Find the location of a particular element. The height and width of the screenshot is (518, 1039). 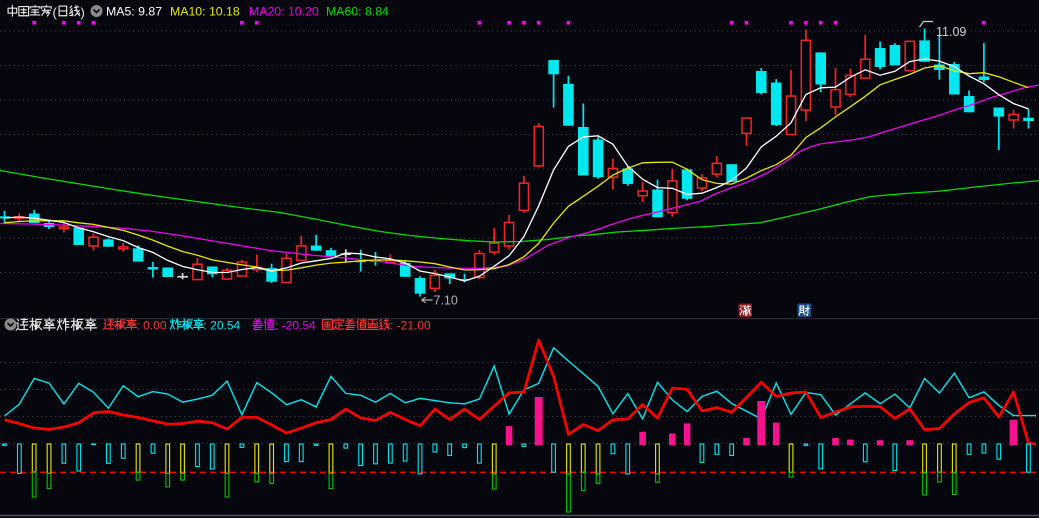

svg-text:: -20.54: : -20.54 is located at coordinates (295, 326).